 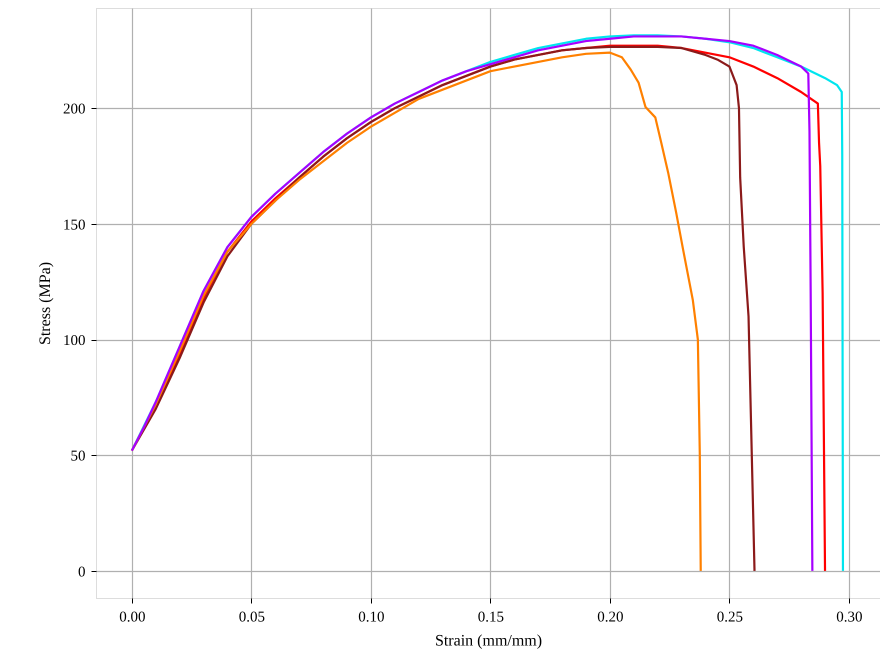 I want to click on x-tick-label: 0.15, so click(x=491, y=618).